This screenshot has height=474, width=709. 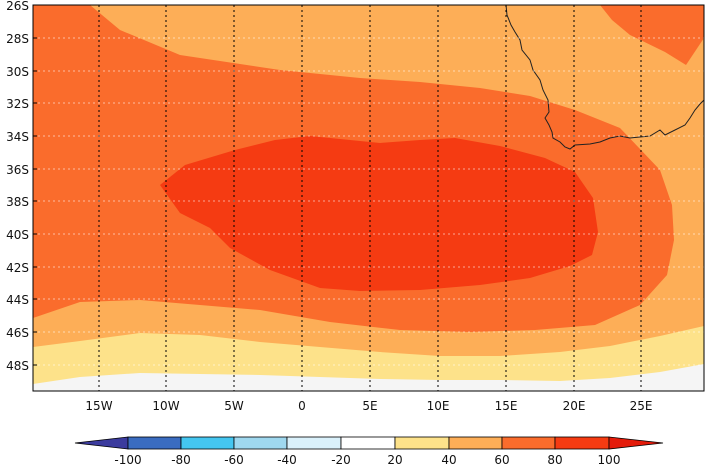 I want to click on colorbar-label: -20, so click(x=341, y=460).